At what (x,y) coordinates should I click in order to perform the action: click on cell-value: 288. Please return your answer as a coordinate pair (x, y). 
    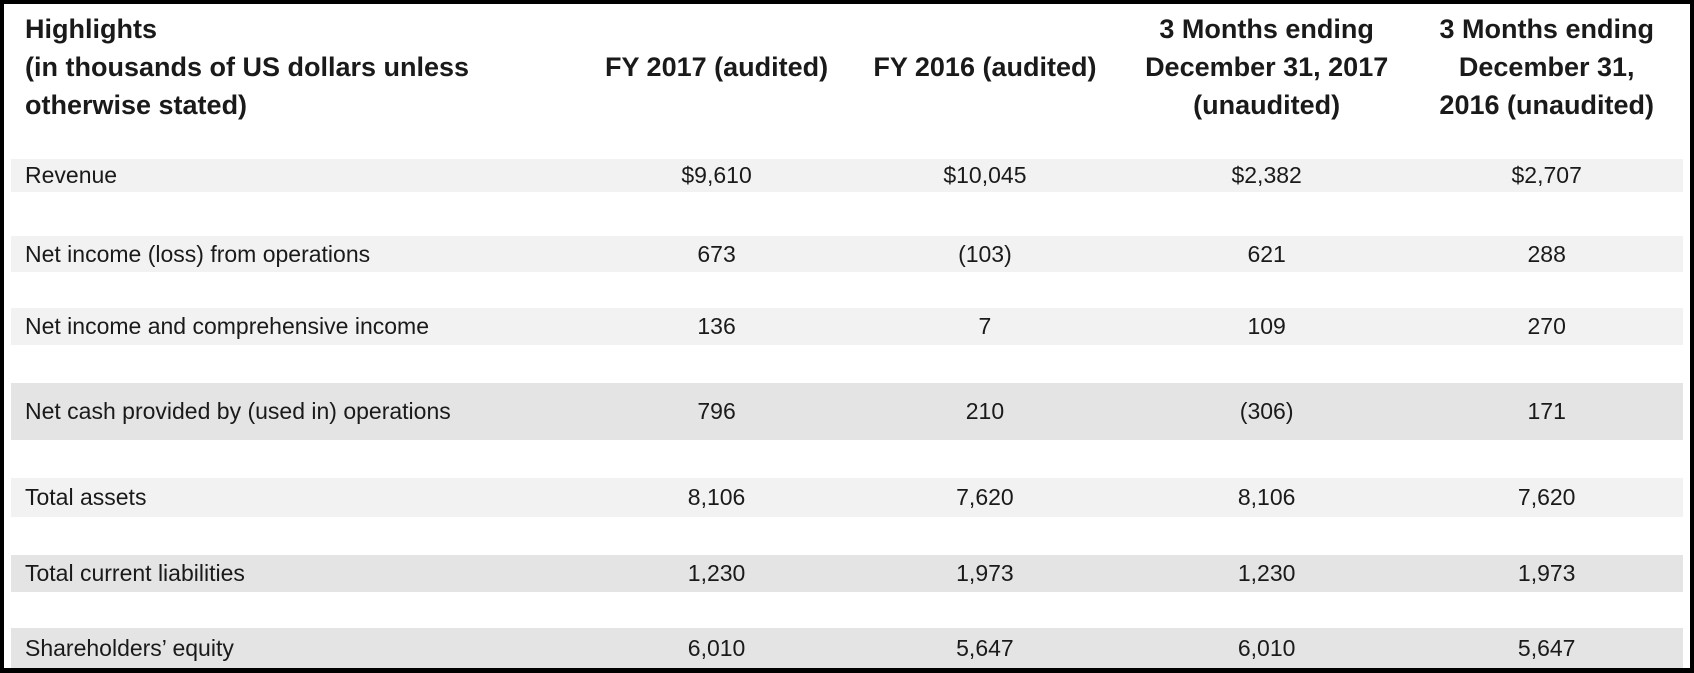
    Looking at the image, I should click on (1546, 253).